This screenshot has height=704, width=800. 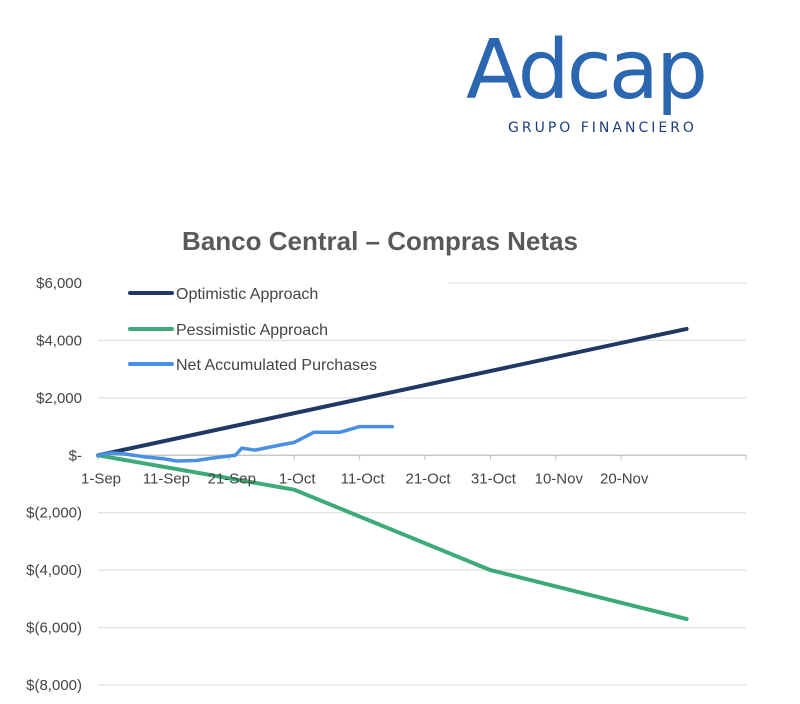 What do you see at coordinates (166, 478) in the screenshot?
I see `x-tick-label: 11-Sep` at bounding box center [166, 478].